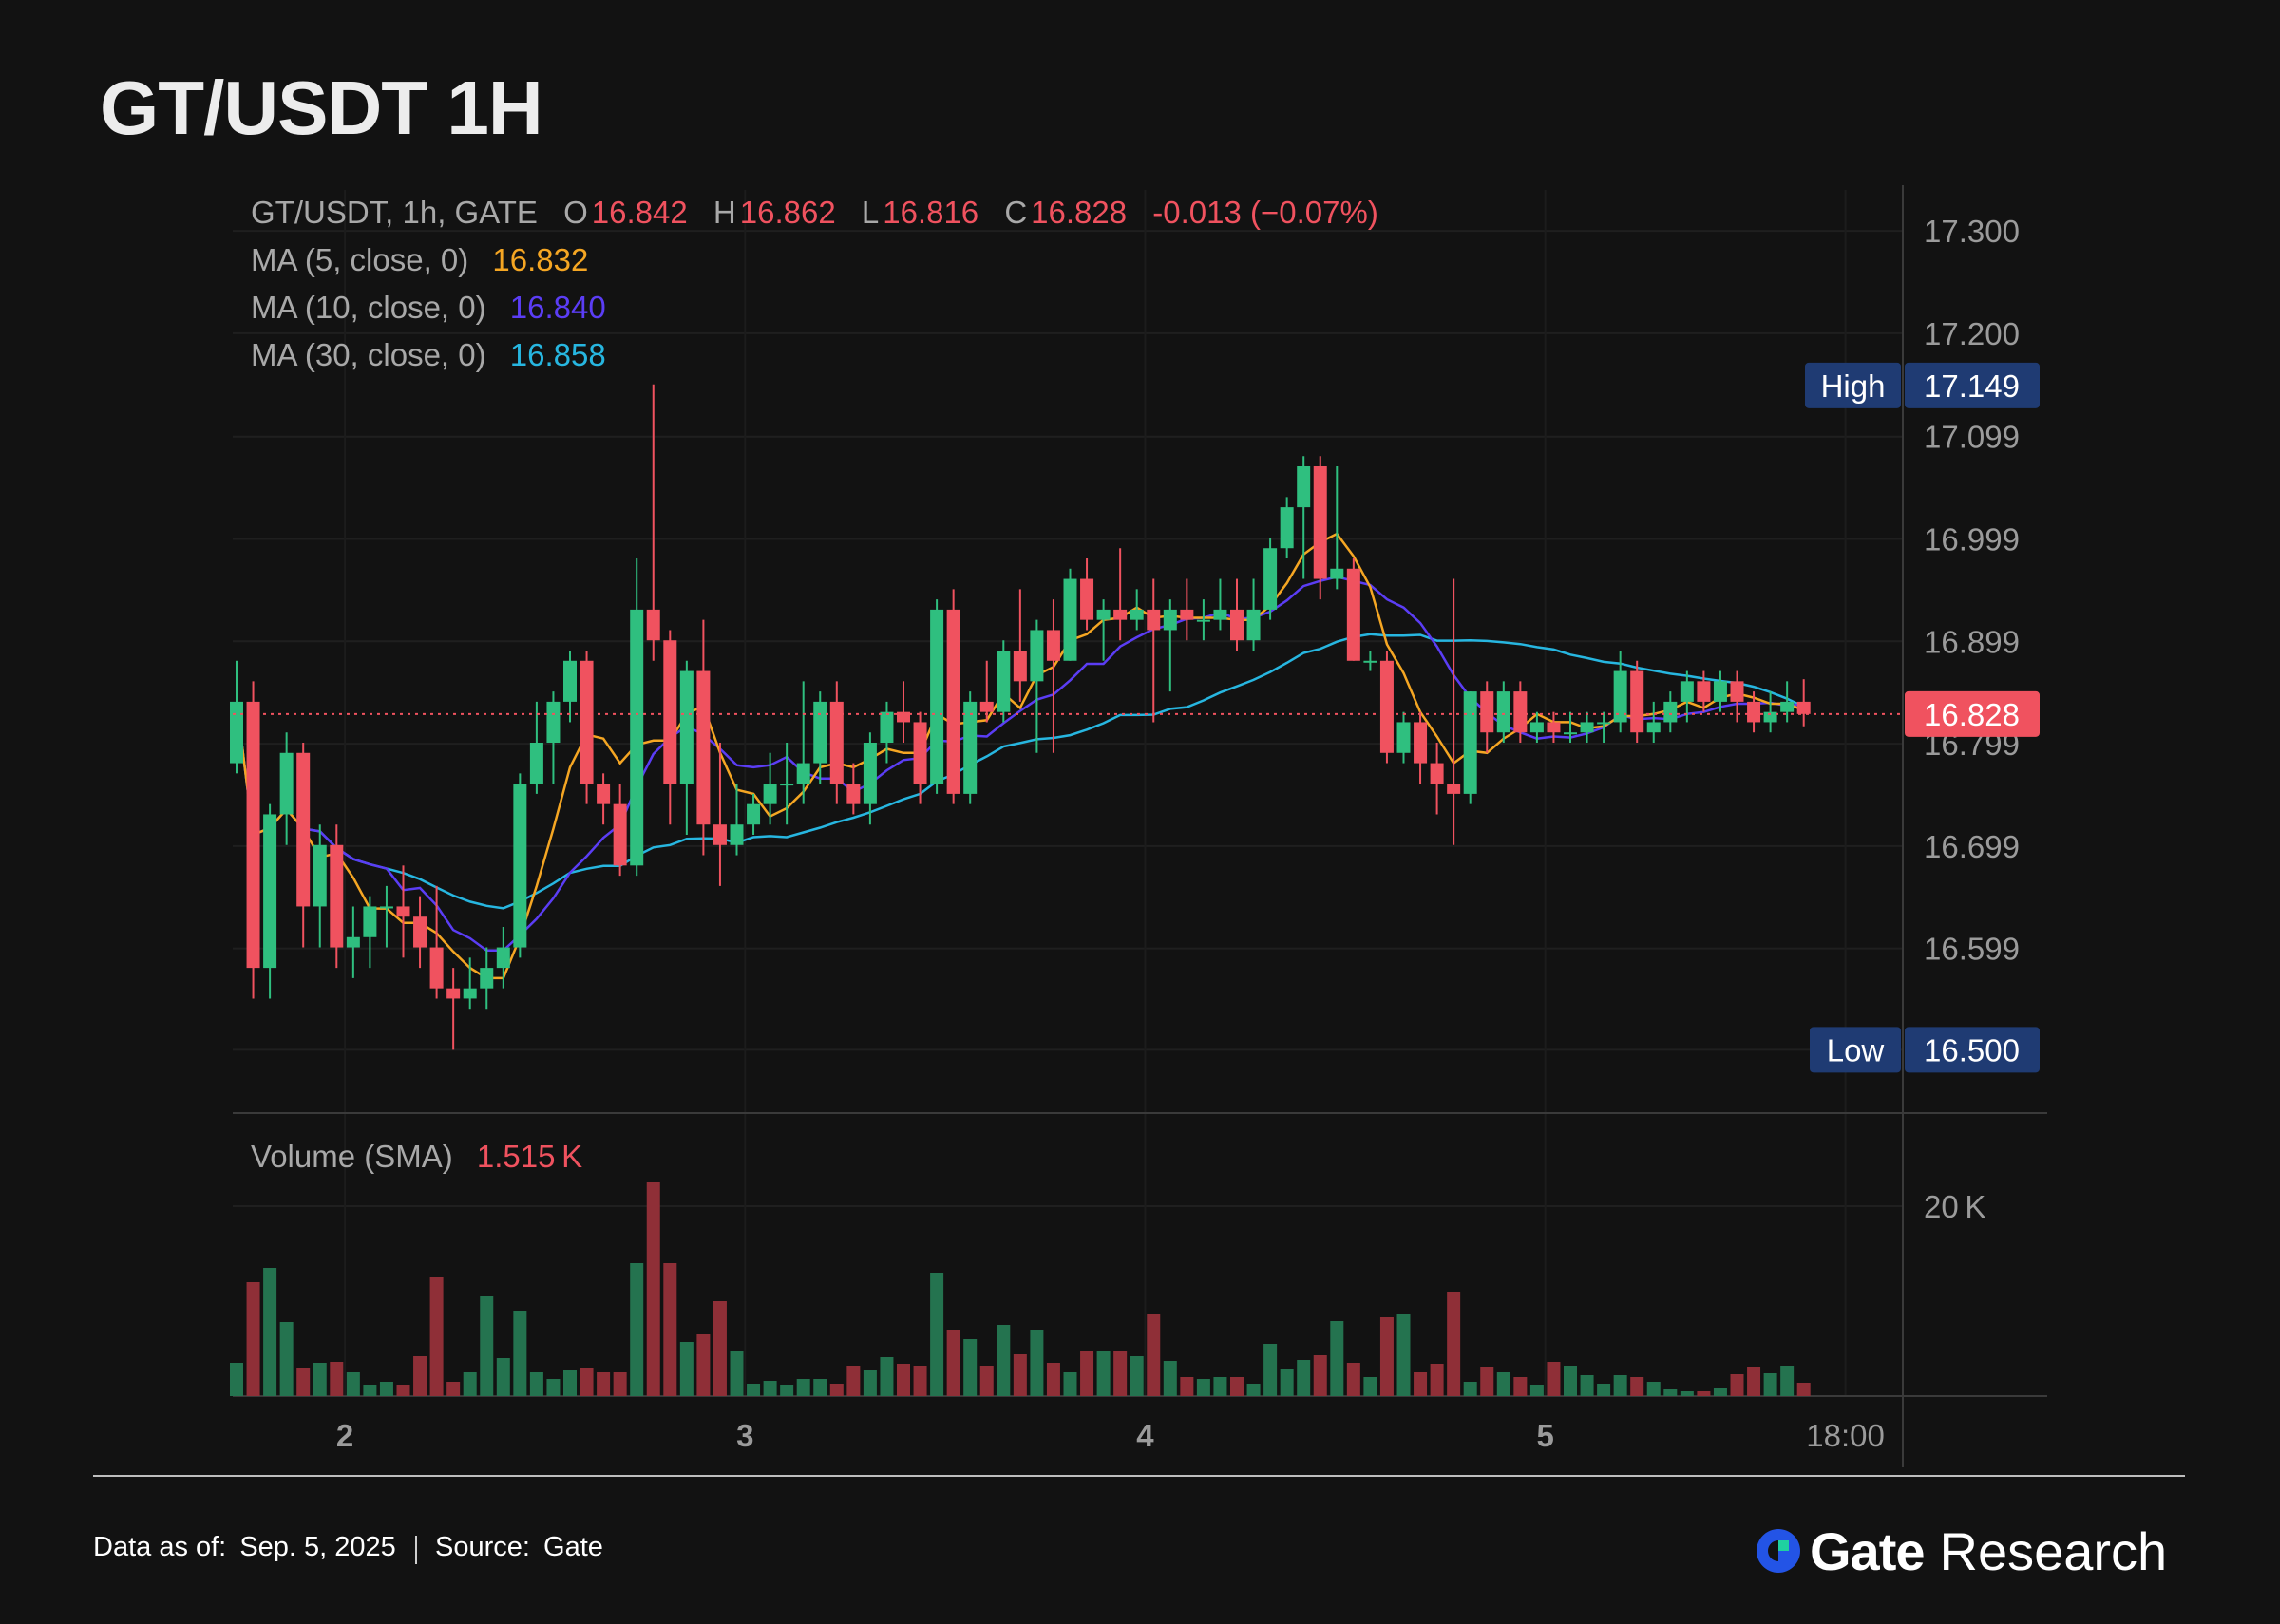 This screenshot has width=2280, height=1624. I want to click on data-as-of-value: Sep. 5, 2025, so click(317, 1547).